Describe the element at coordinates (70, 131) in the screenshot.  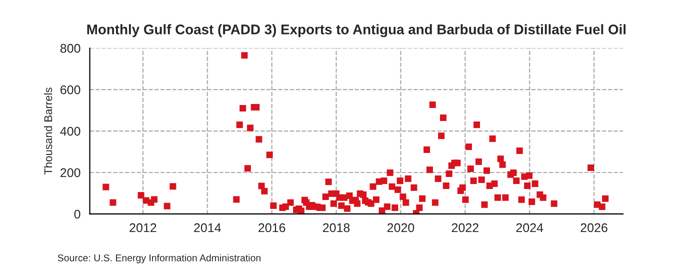
I see `y-tick-label: 400` at that location.